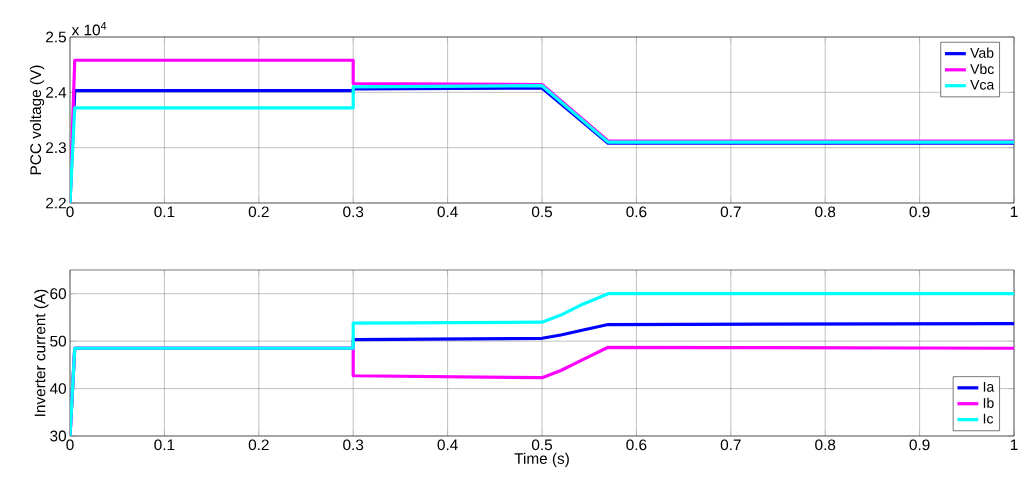  Describe the element at coordinates (56, 37) in the screenshot. I see `y-tick-label: 2.5` at that location.